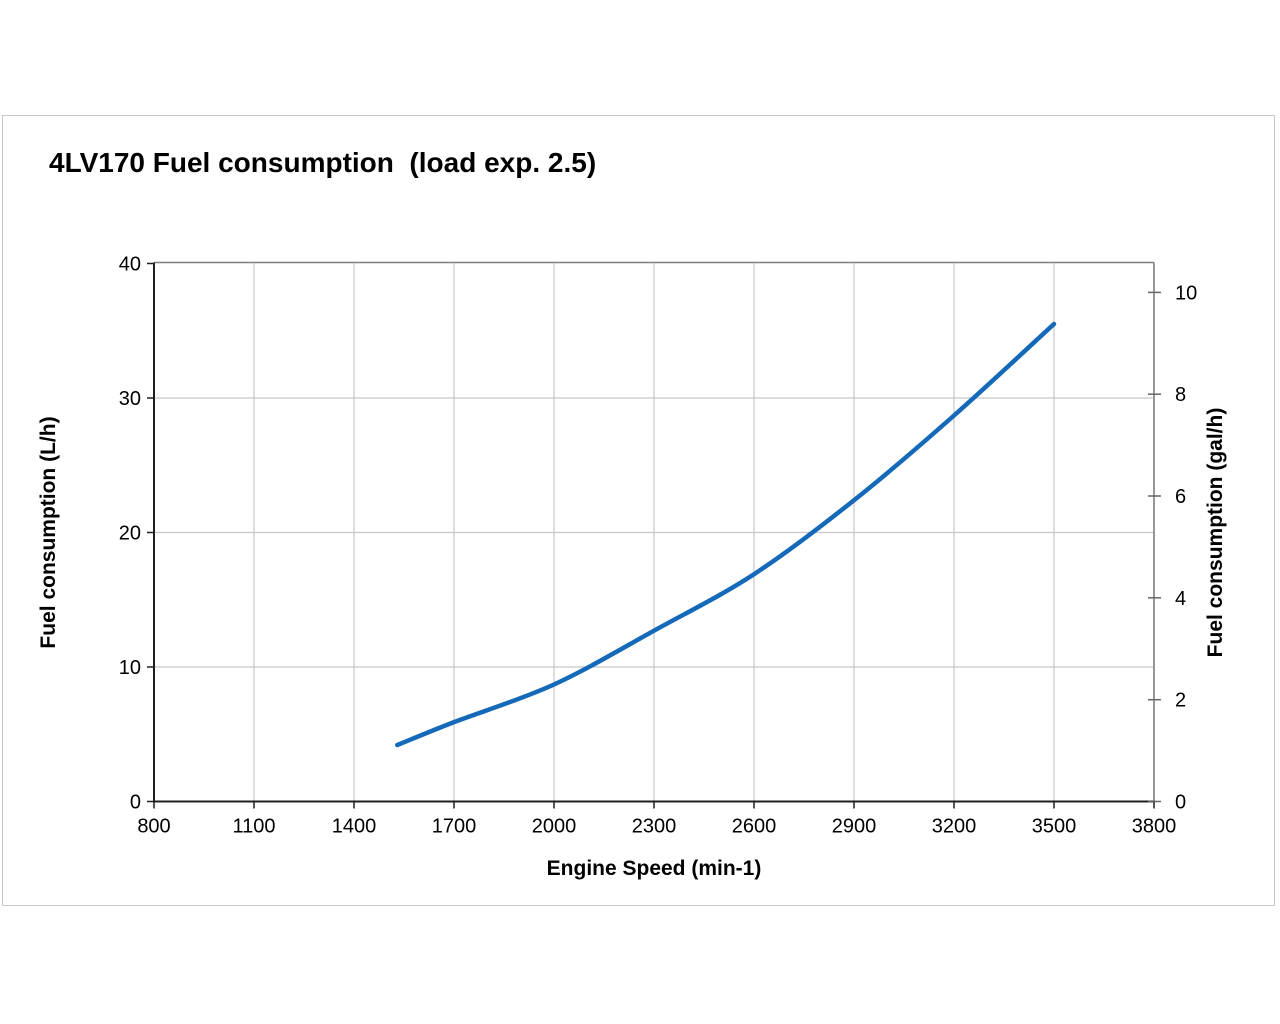 The width and height of the screenshot is (1280, 1024). I want to click on y-left-tick-label: 30, so click(130, 399).